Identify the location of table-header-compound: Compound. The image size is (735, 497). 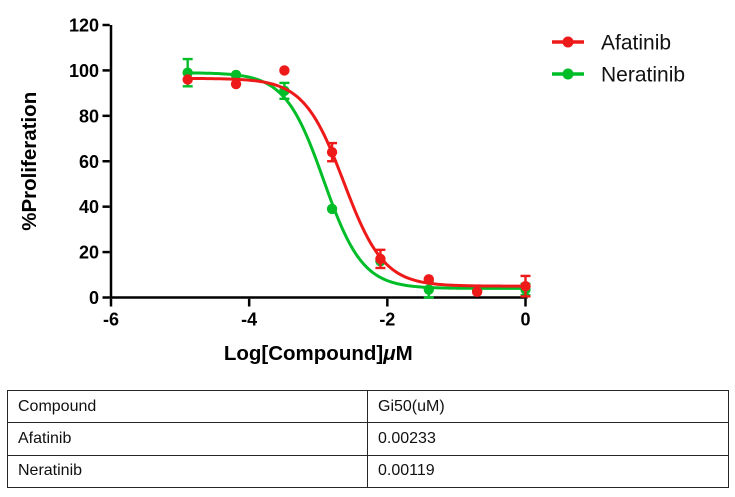
(187, 406).